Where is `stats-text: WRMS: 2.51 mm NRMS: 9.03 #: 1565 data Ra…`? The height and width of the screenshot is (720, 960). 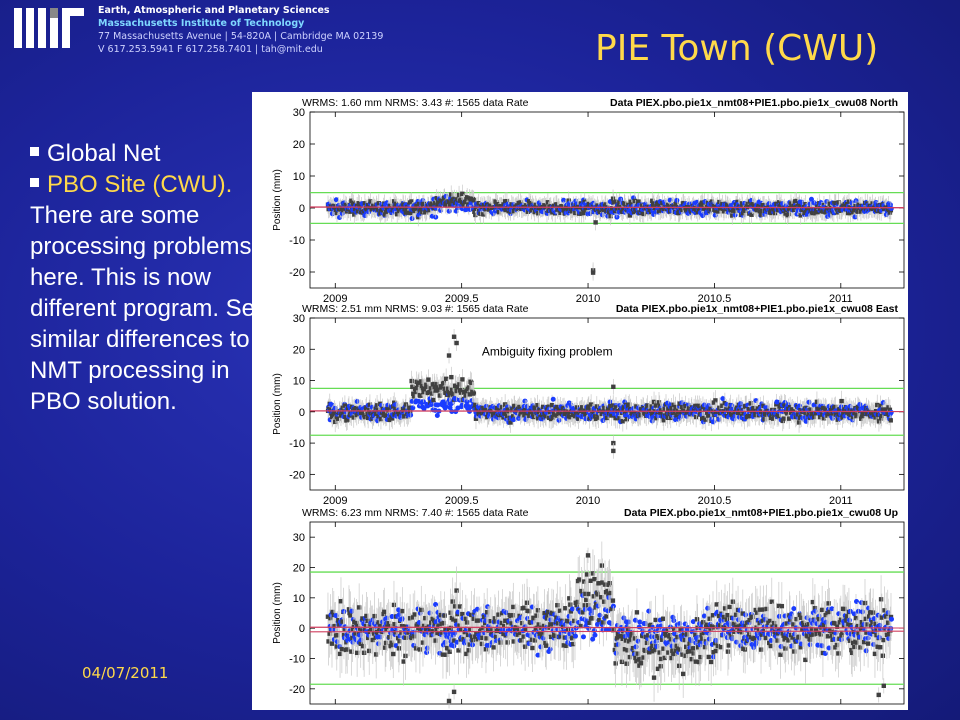
stats-text: WRMS: 2.51 mm NRMS: 9.03 #: 1565 data Ra… is located at coordinates (415, 309).